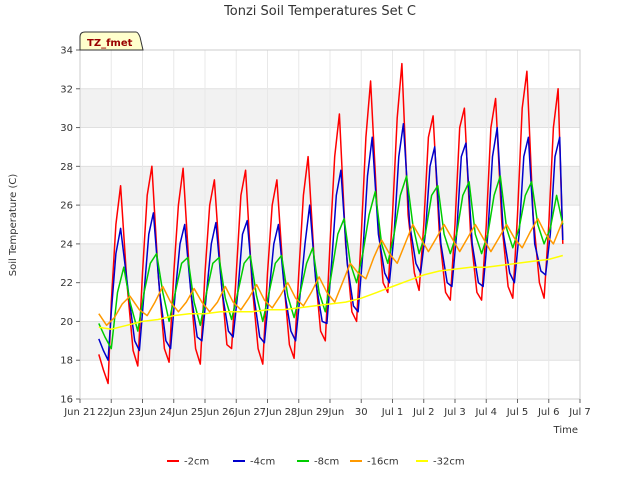 Image resolution: width=640 pixels, height=480 pixels. I want to click on x-tick-label-6: 27Jun, so click(267, 412).